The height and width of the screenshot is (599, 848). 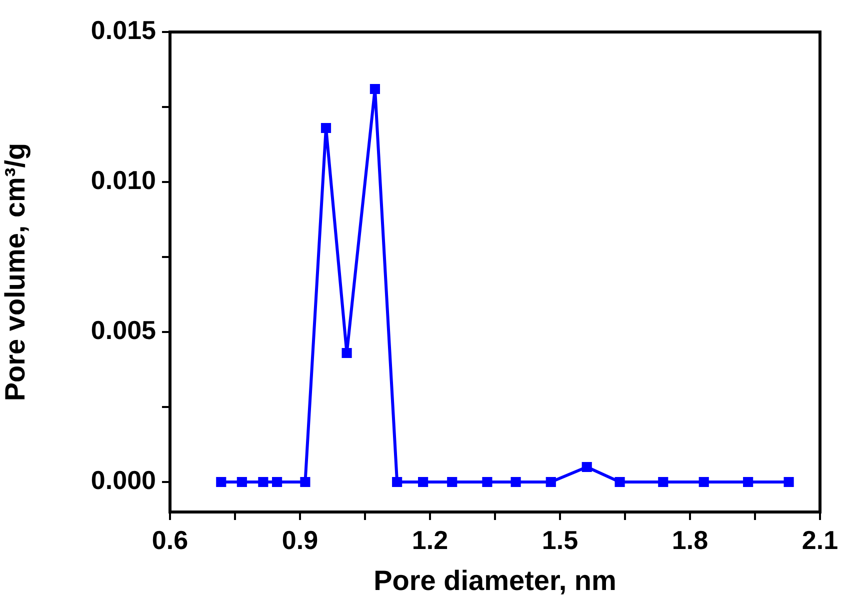 I want to click on x-tick-label: 1.8, so click(x=690, y=539).